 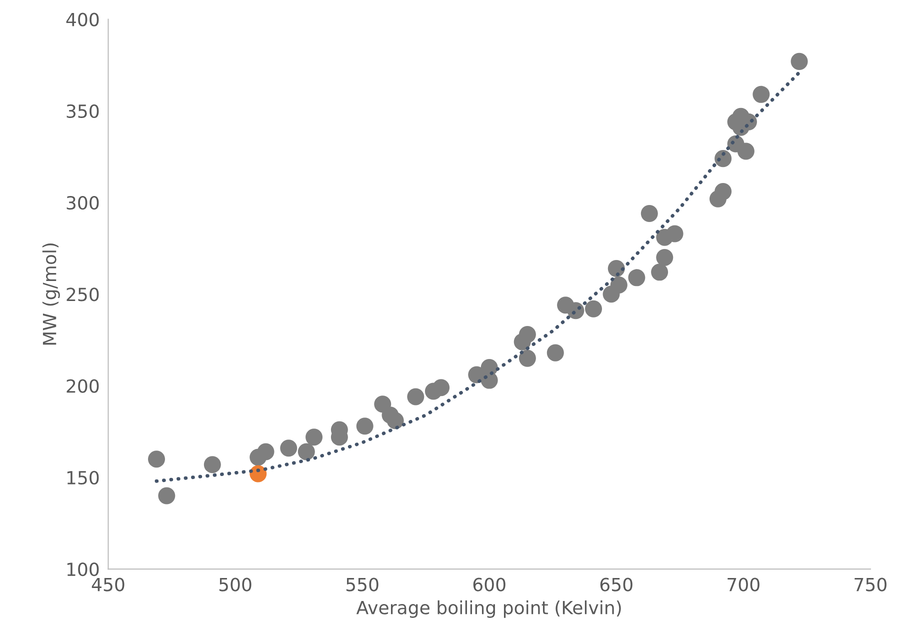 I want to click on y-tick-label: 350, so click(x=82, y=111).